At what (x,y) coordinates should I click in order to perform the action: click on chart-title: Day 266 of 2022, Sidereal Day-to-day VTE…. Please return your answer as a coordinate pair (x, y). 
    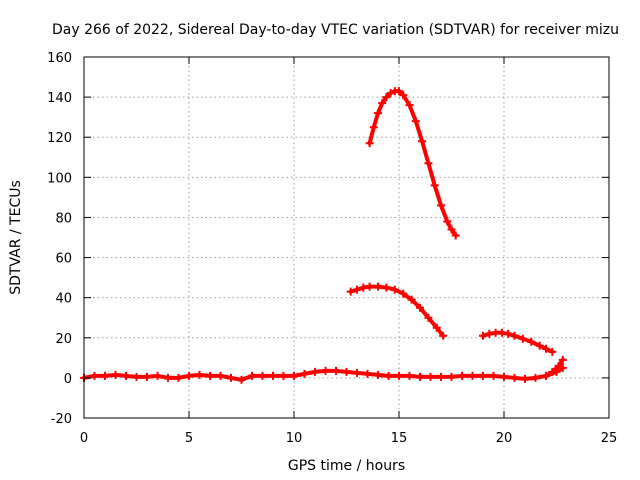
    Looking at the image, I should click on (335, 30).